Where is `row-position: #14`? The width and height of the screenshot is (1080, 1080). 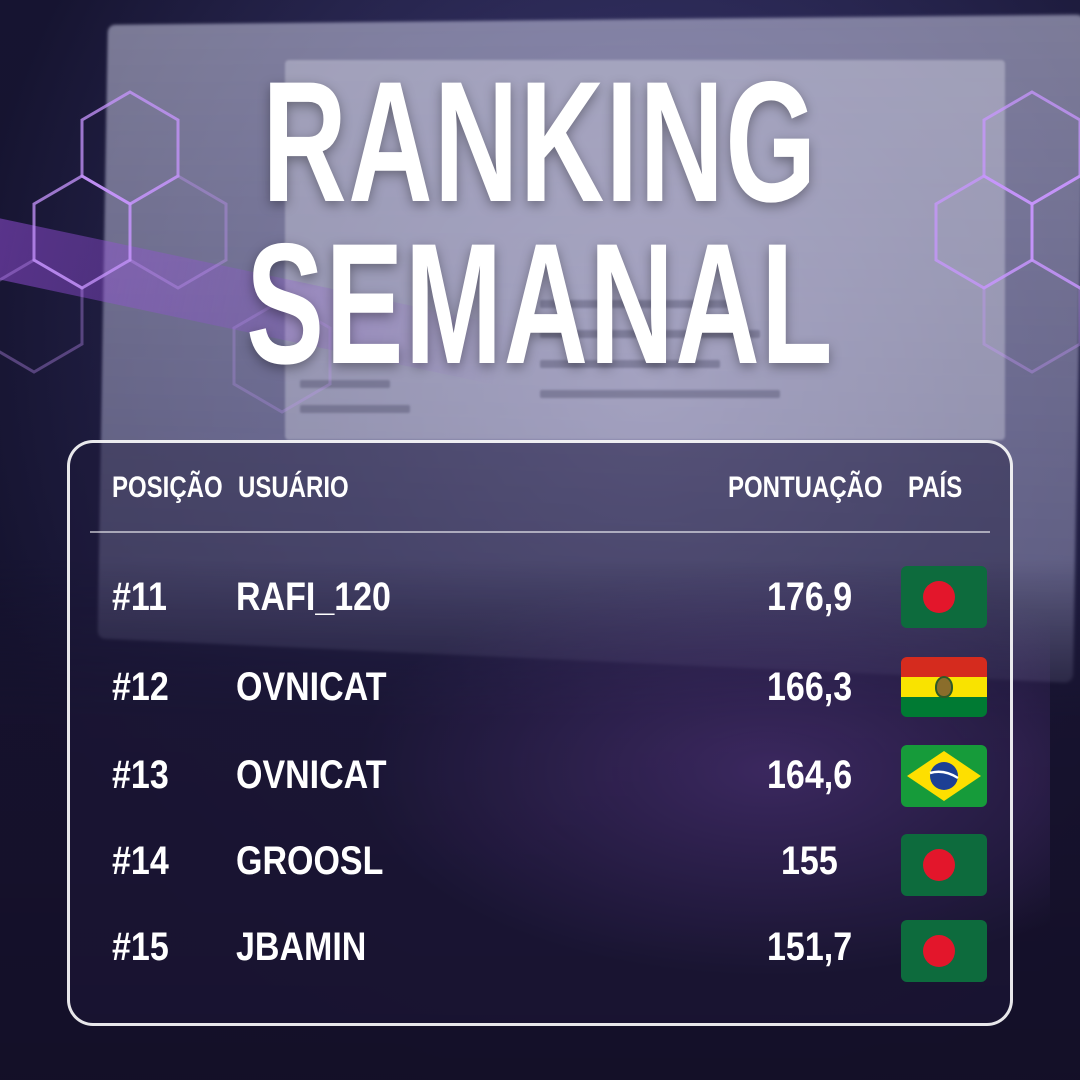 row-position: #14 is located at coordinates (140, 861).